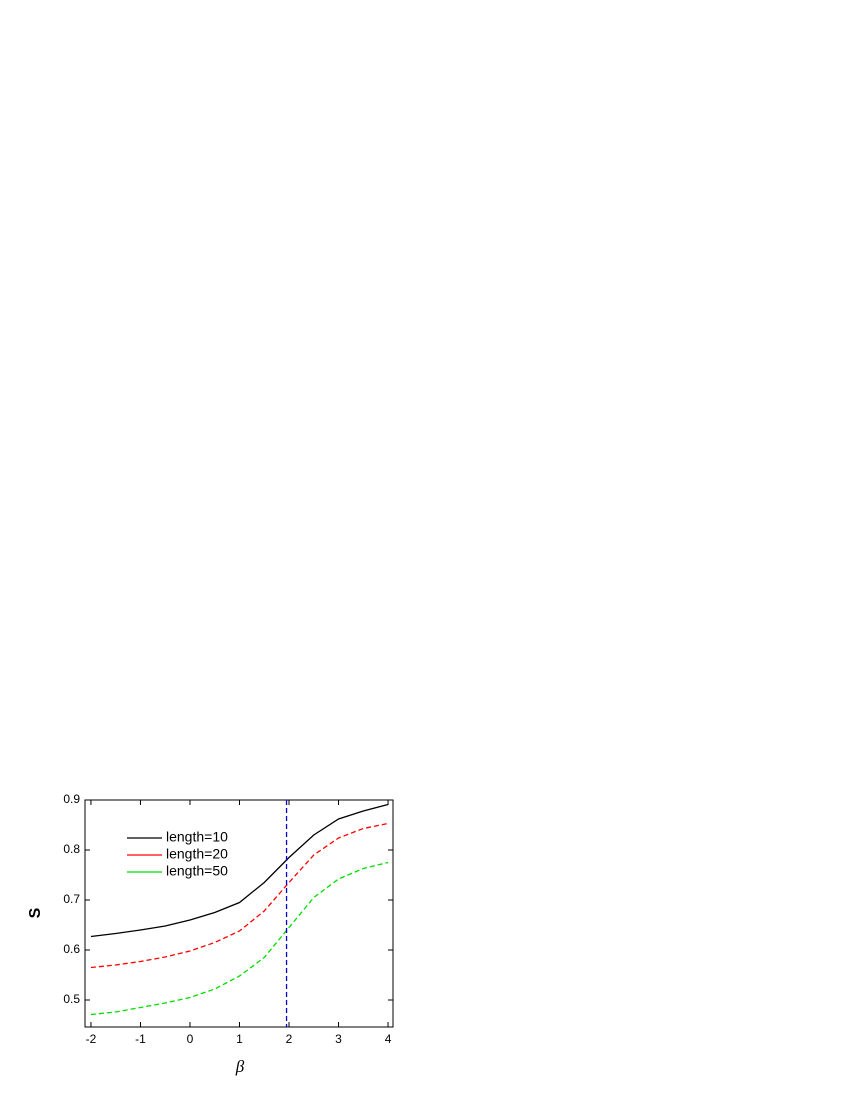 The height and width of the screenshot is (1100, 850). Describe the element at coordinates (35, 912) in the screenshot. I see `y-axis-label: S` at that location.